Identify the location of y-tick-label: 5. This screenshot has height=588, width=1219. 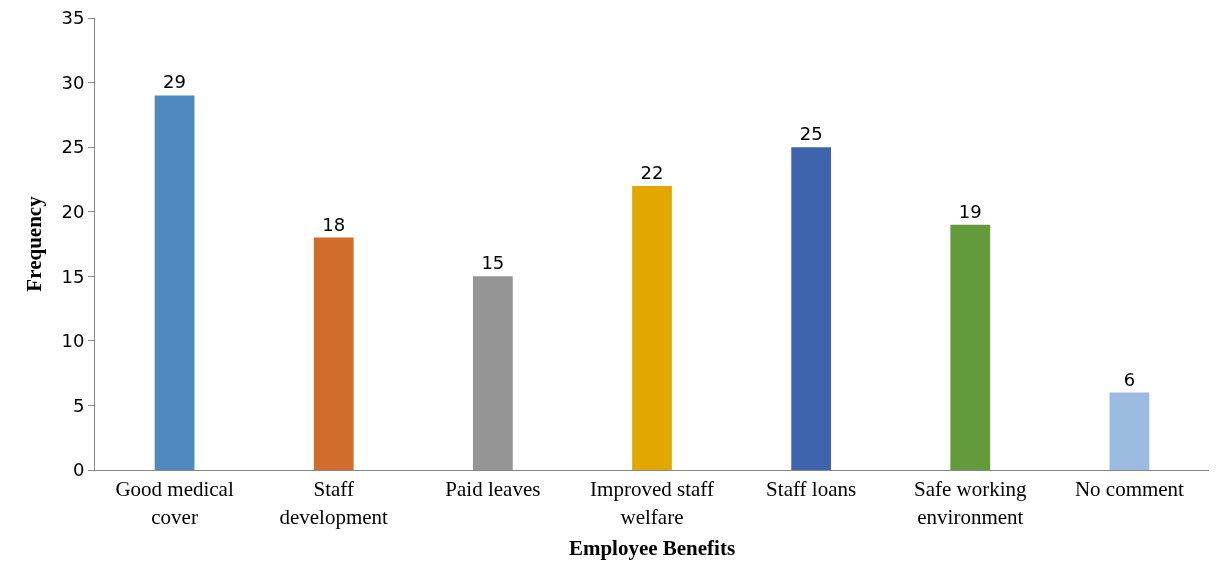
(78, 405).